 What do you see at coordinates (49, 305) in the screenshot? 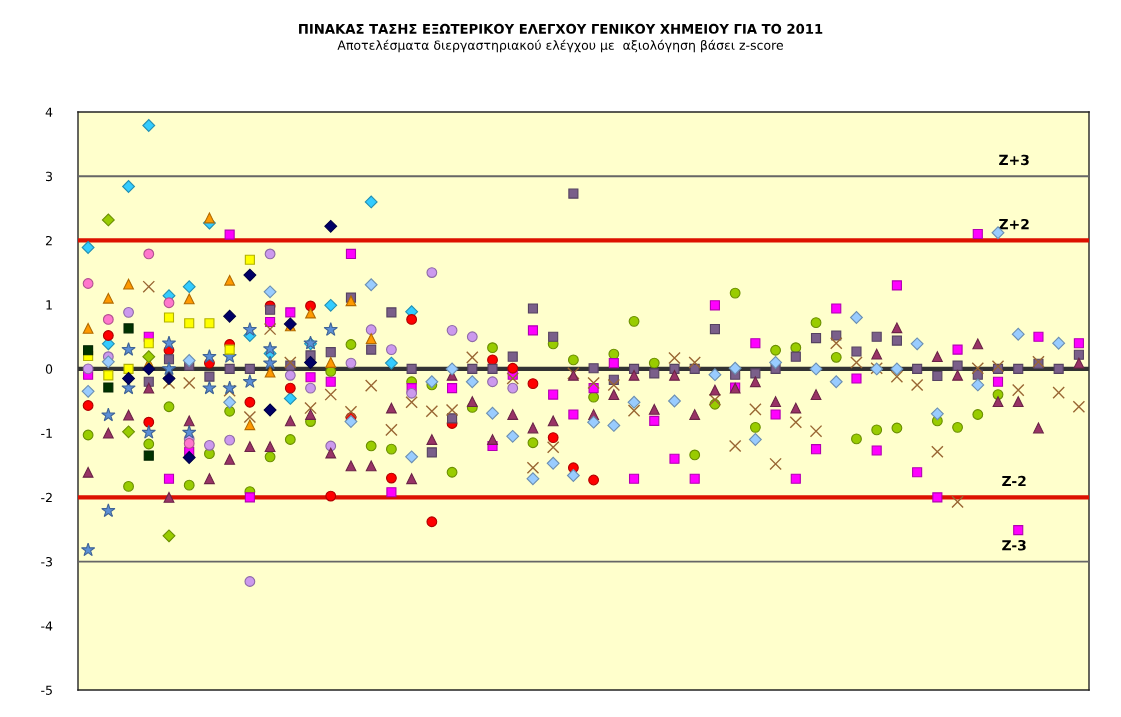
I see `y-tick-label: 1` at bounding box center [49, 305].